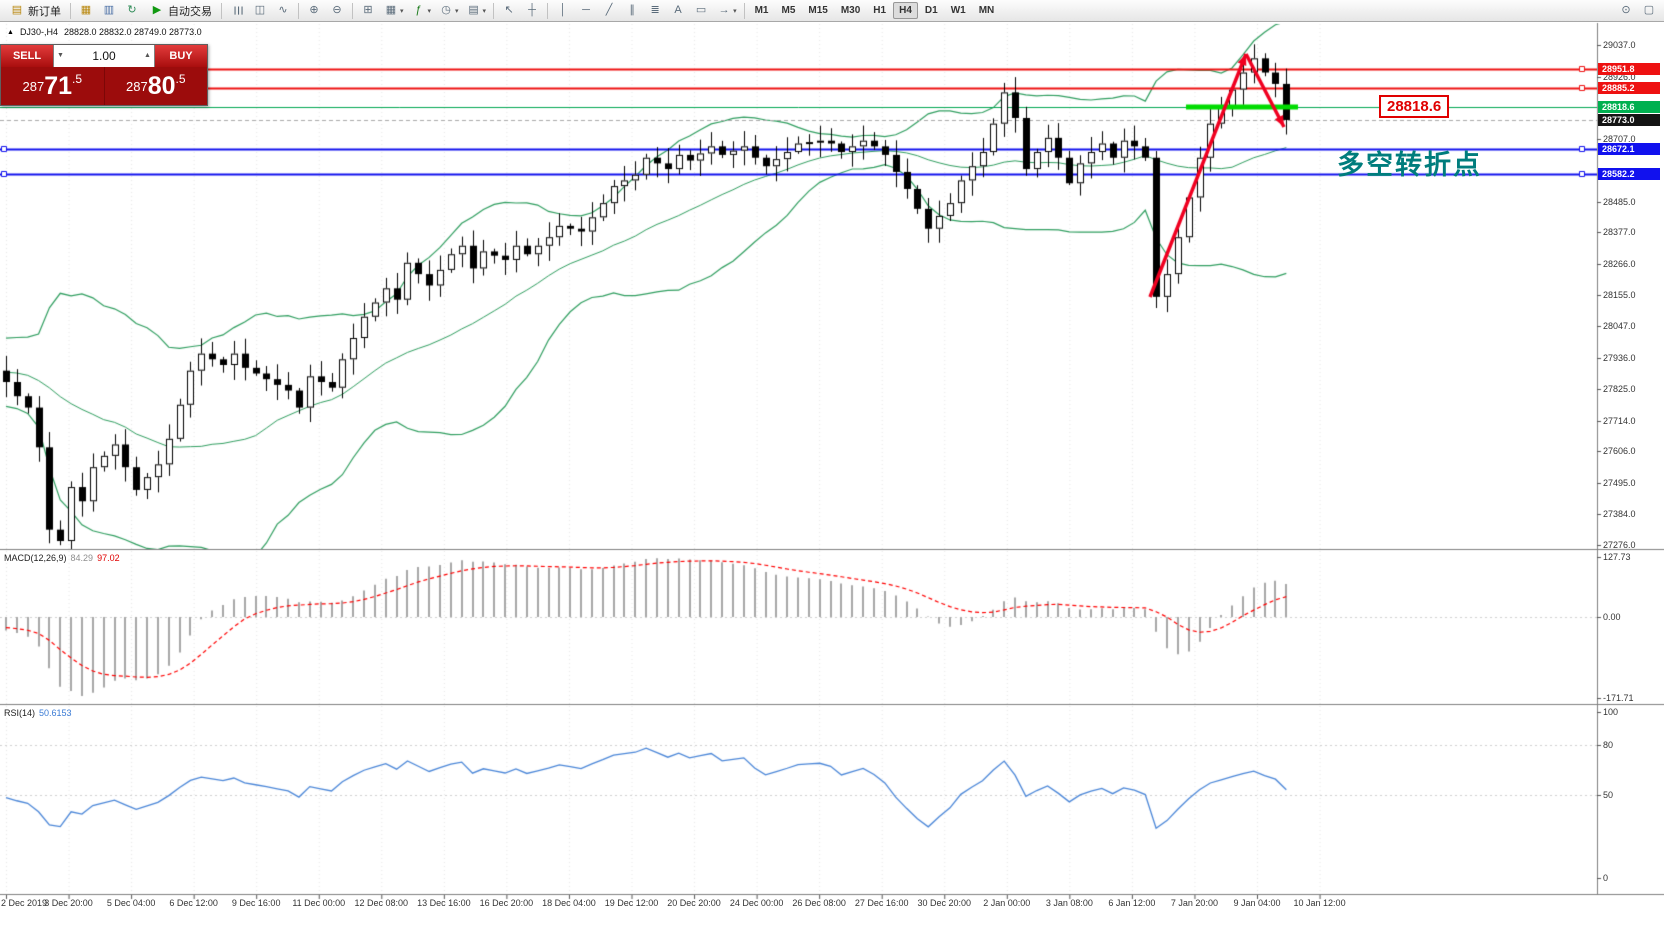 The image size is (1664, 946). I want to click on volume-stepper: ▼ 1.00 ▲, so click(104, 56).